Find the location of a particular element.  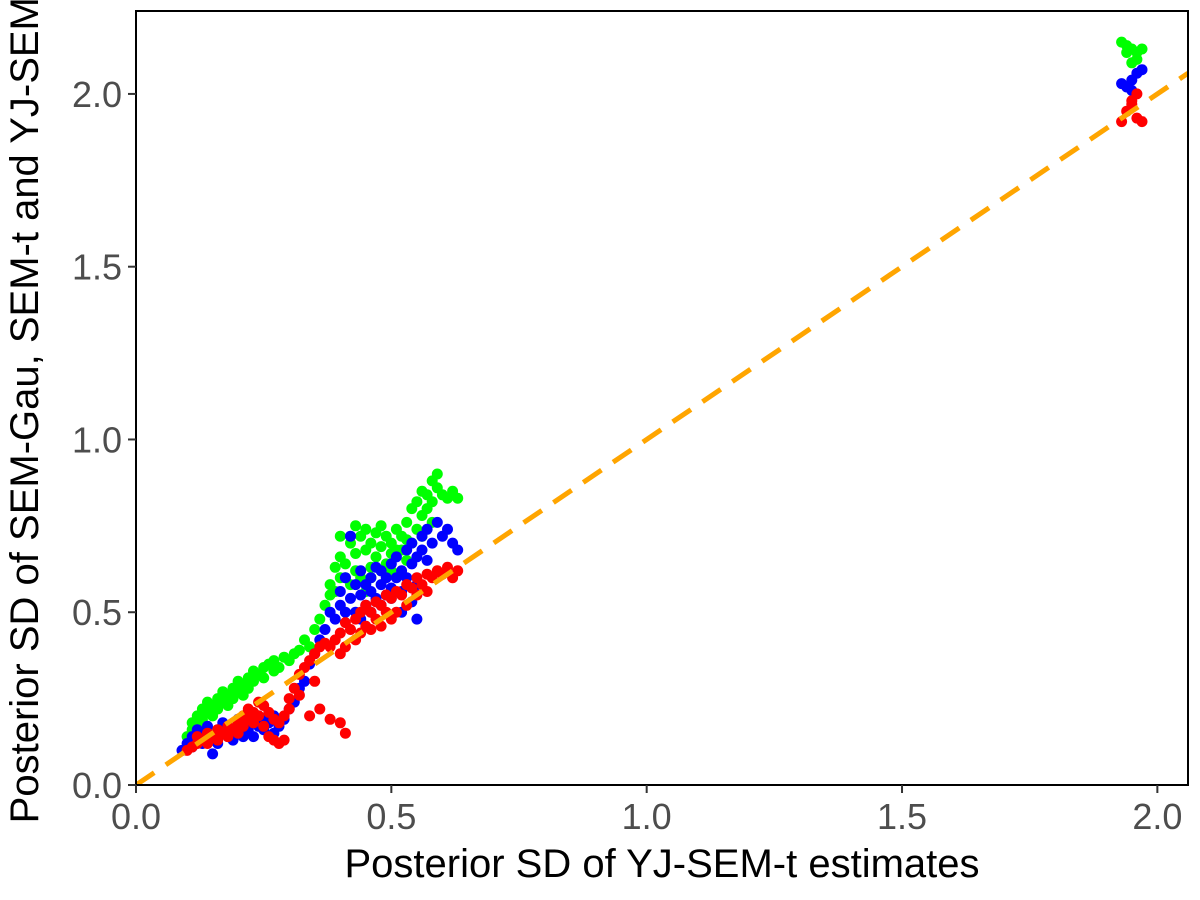

y-tick-label: 2.0 is located at coordinates (97, 94).